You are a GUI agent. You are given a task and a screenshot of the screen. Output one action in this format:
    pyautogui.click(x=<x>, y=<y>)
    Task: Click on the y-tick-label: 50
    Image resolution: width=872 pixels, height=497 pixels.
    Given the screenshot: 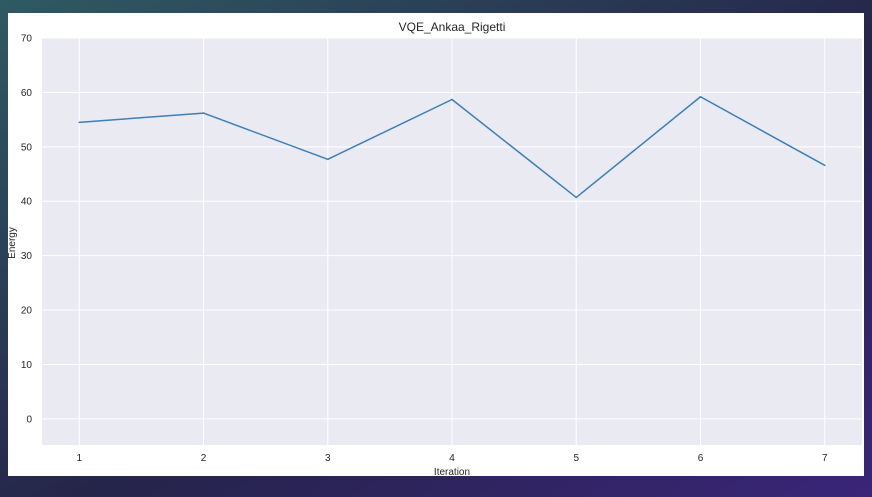 What is the action you would take?
    pyautogui.click(x=27, y=147)
    